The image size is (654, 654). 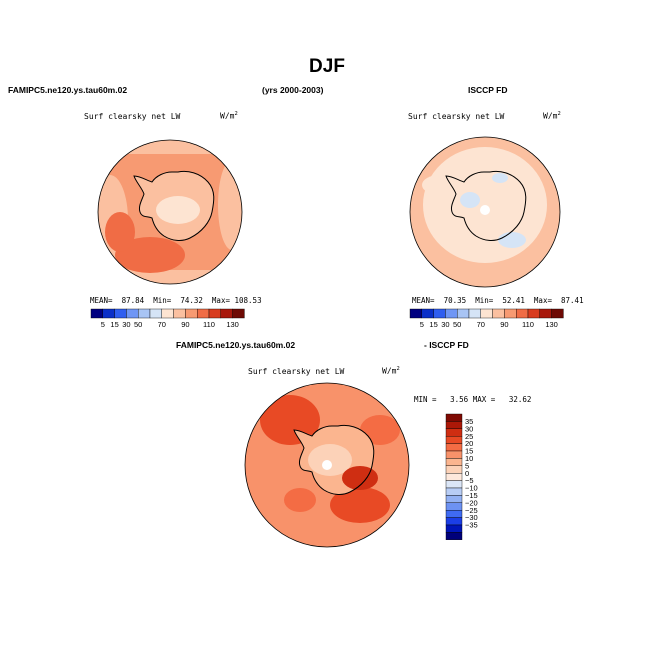 I want to click on panel1-stats: MEAN= 87.84 Min= 74.32 Max= 108.53, so click(x=176, y=300).